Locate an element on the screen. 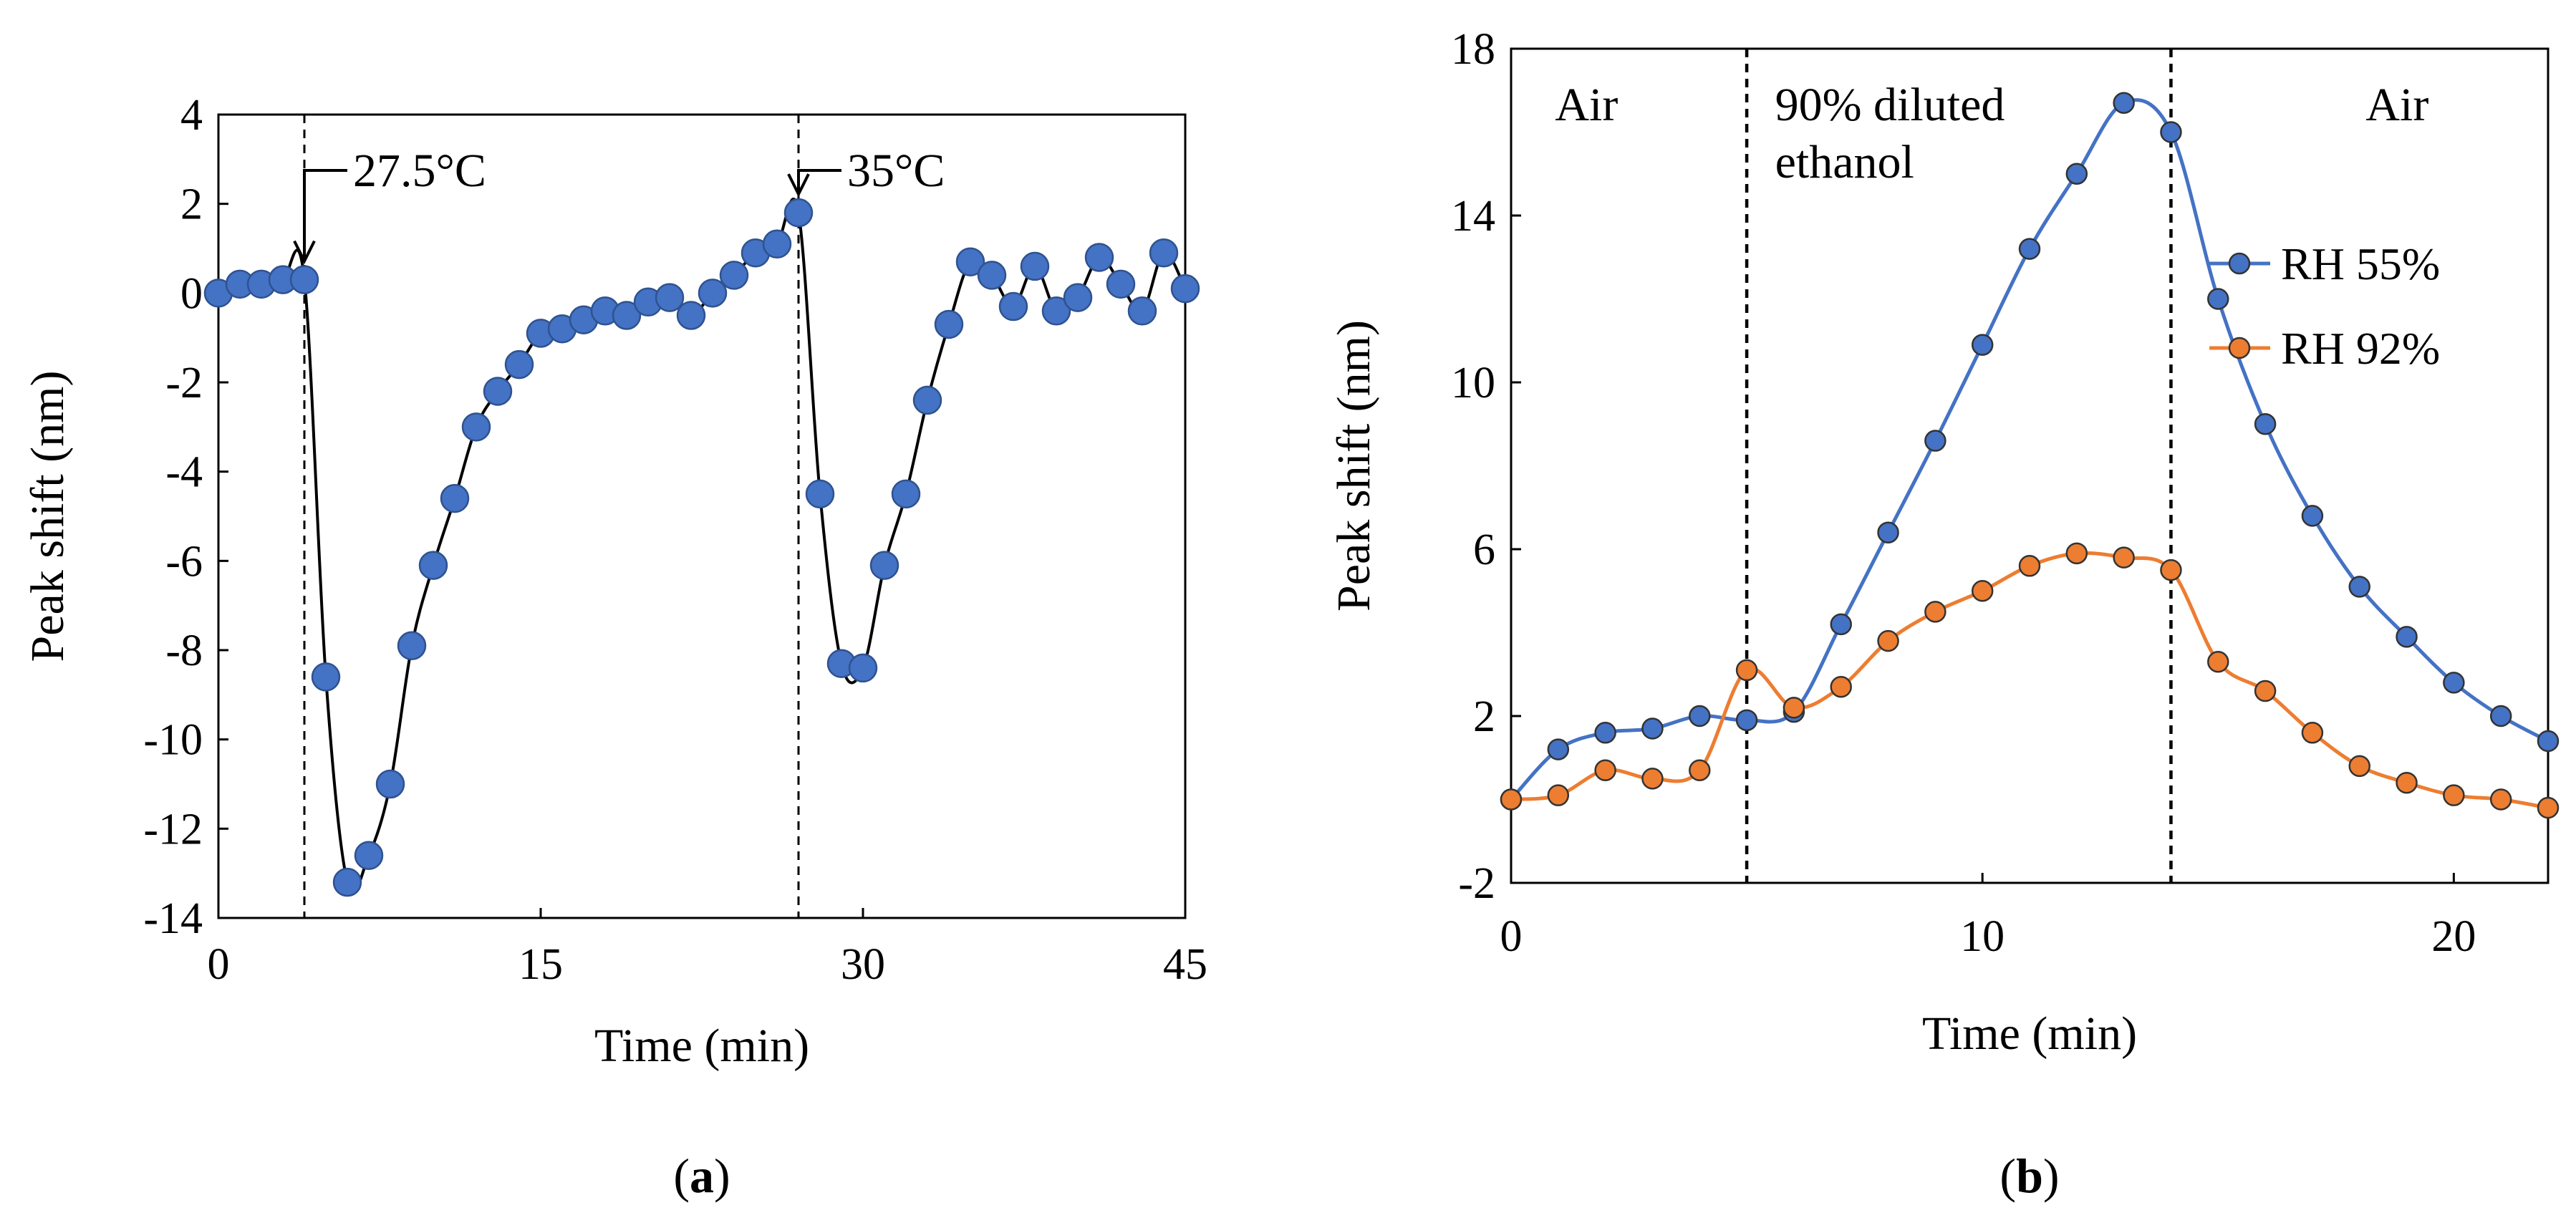  y-tick-label-a: -10 is located at coordinates (173, 741).